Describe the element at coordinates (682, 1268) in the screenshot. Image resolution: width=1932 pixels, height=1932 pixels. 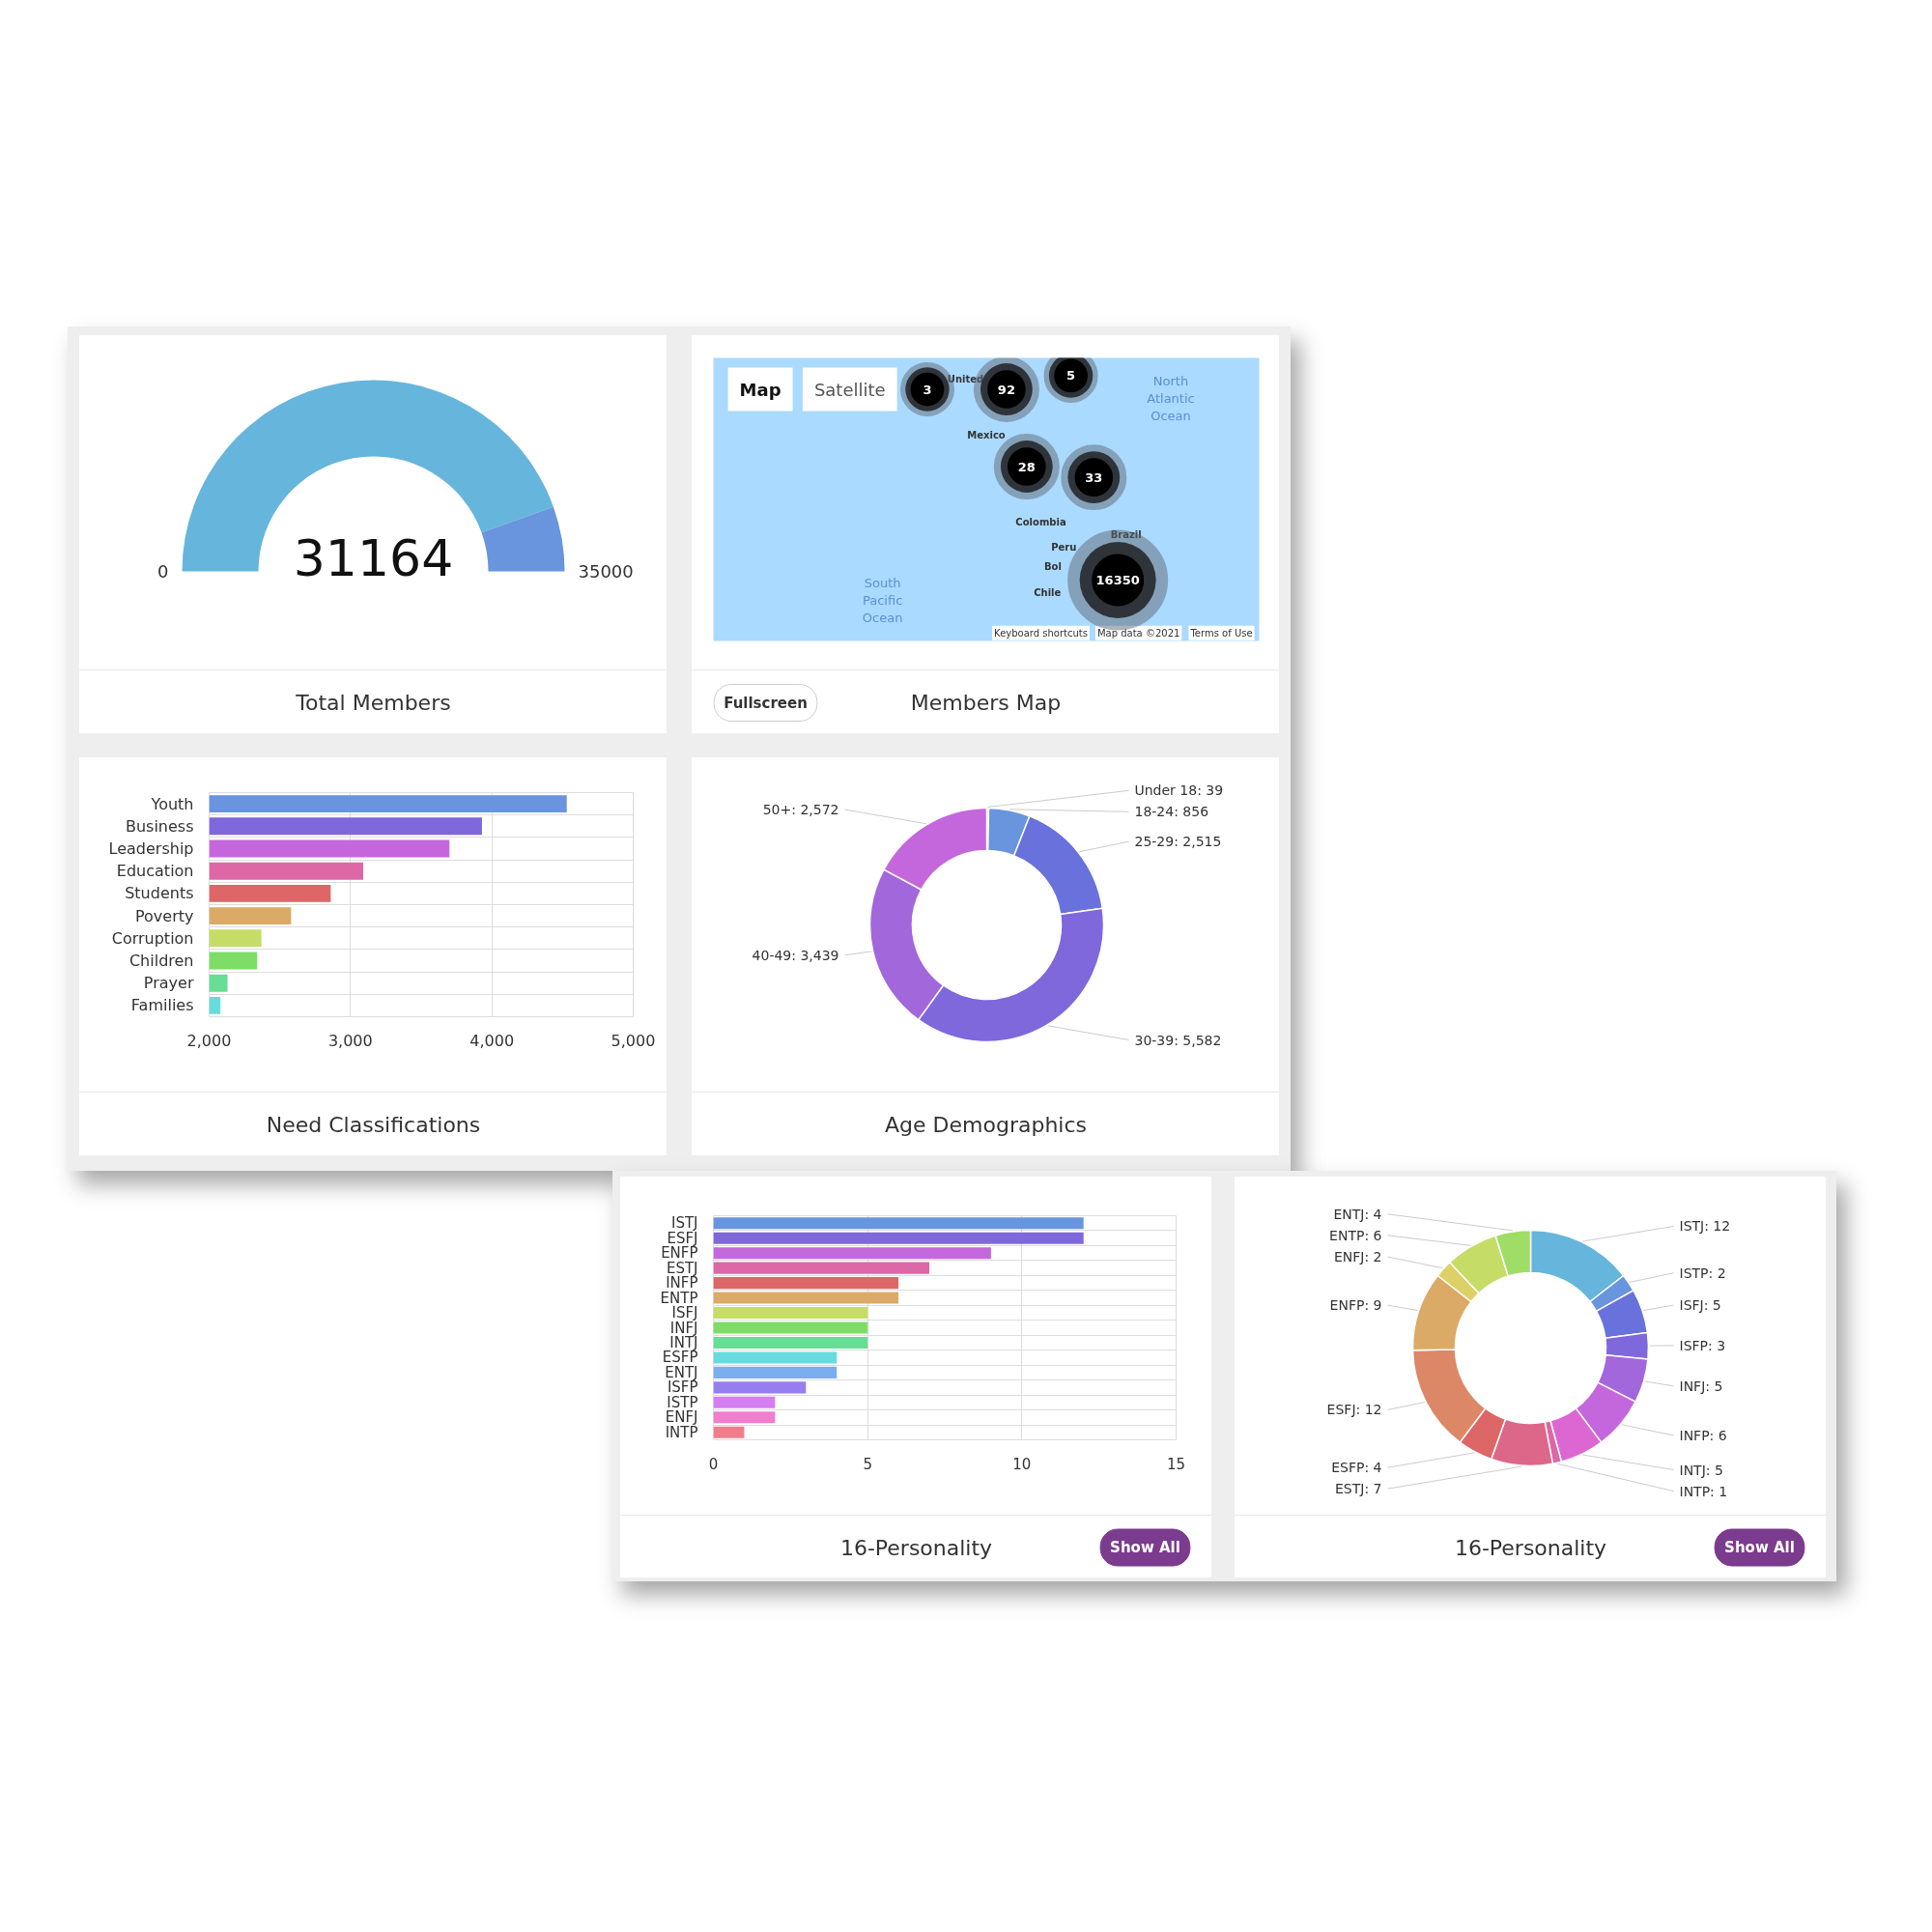
I see `y-tick-label: ESTJ` at that location.